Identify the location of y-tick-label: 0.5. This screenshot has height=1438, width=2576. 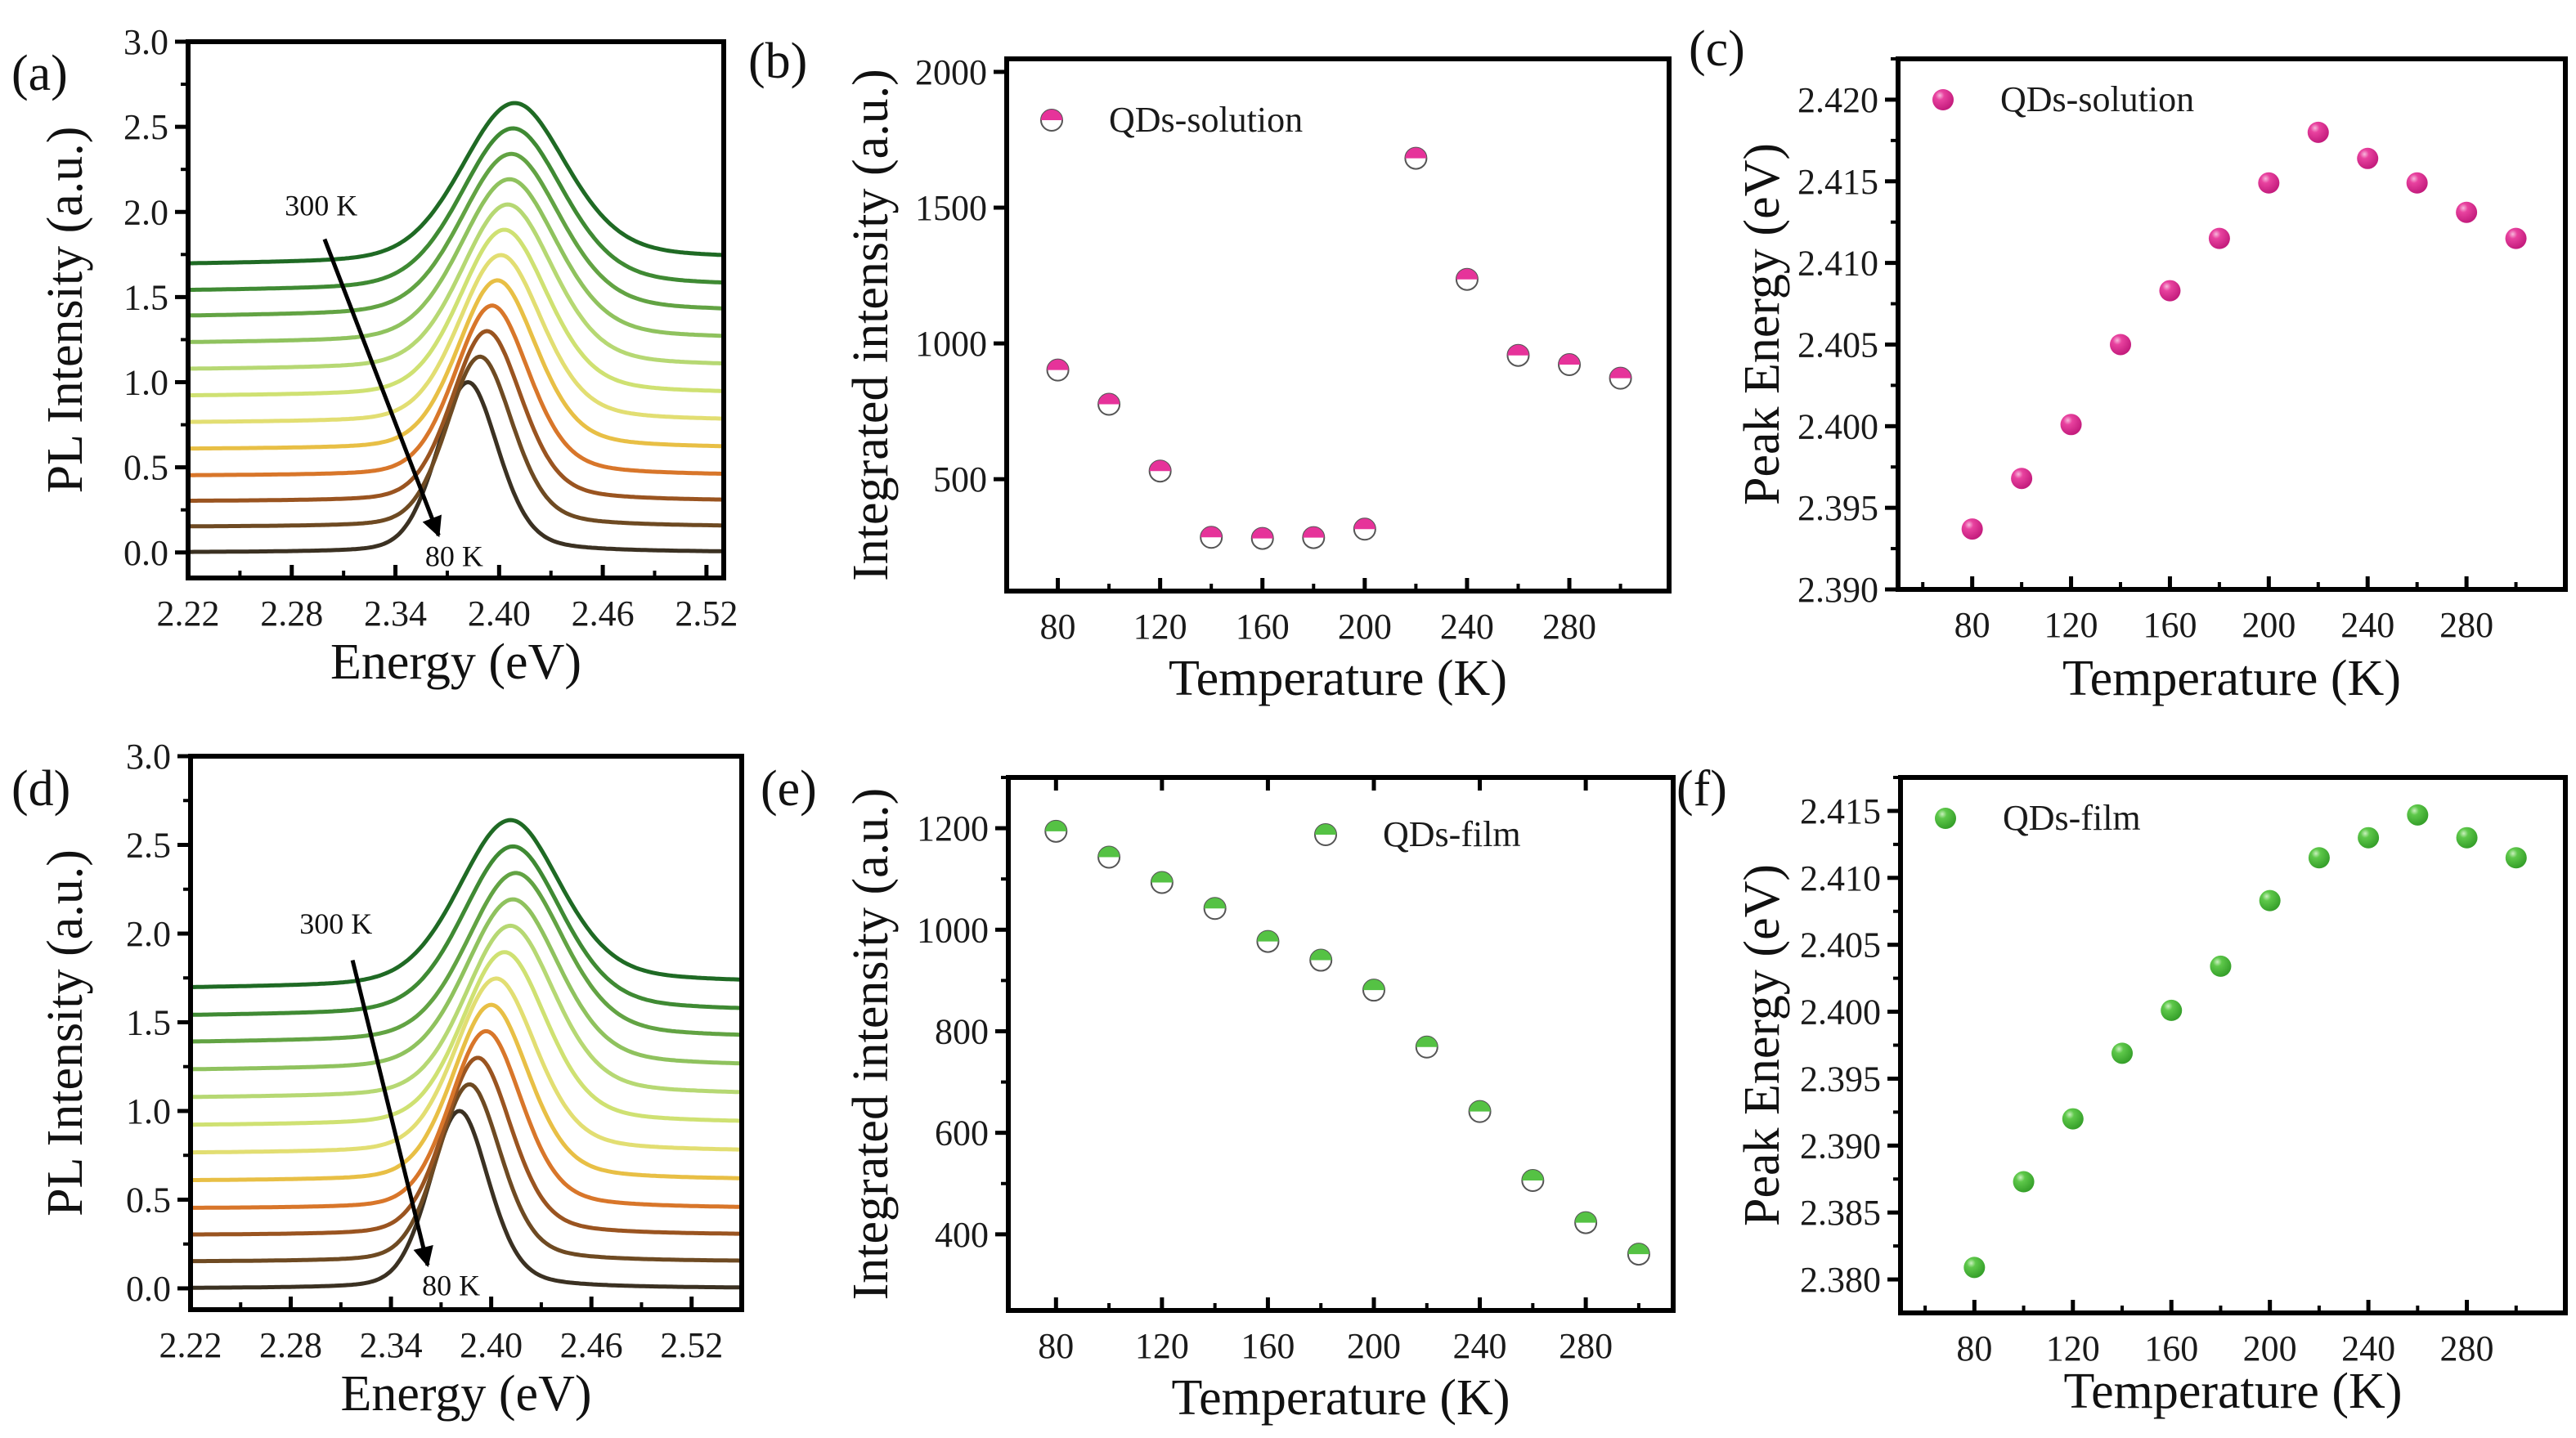
(148, 1200).